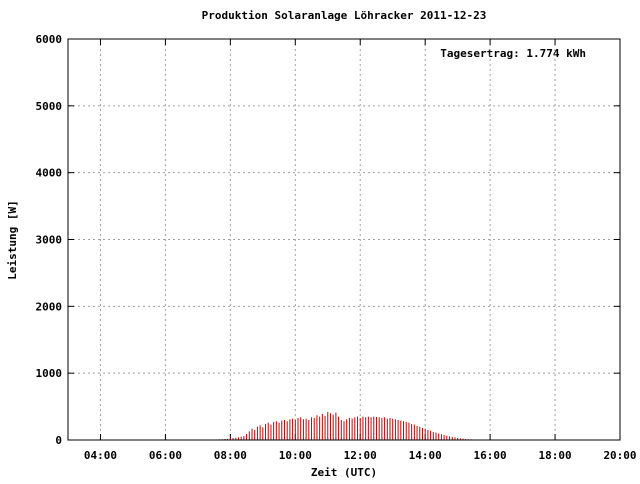 Image resolution: width=640 pixels, height=484 pixels. Describe the element at coordinates (49, 306) in the screenshot. I see `y-tick-label: 2000` at that location.